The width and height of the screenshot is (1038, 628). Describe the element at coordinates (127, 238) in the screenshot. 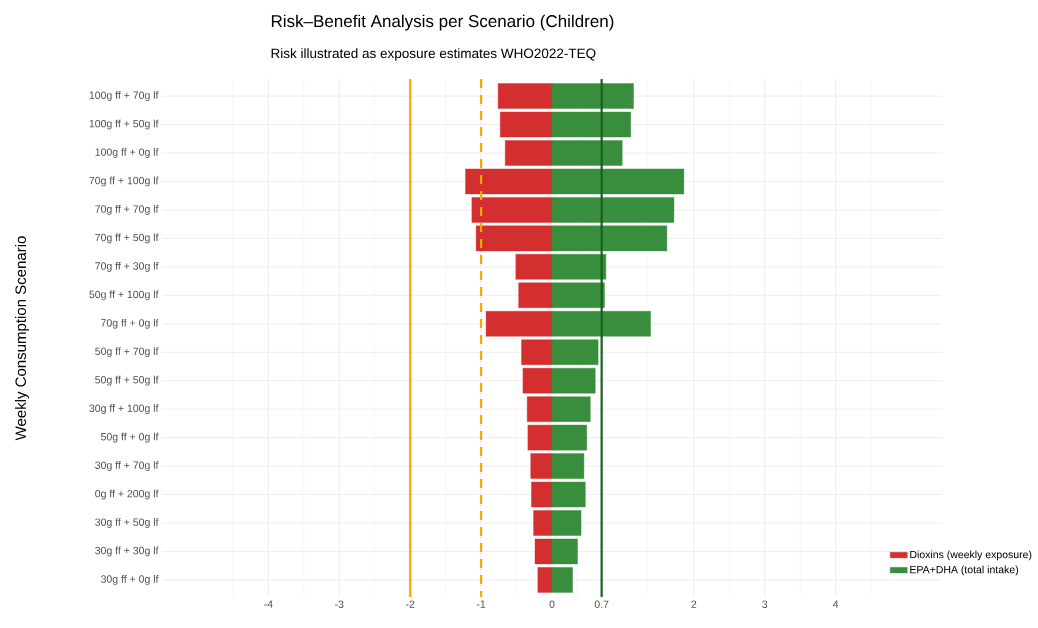

I see `y-tick-label: 70g ff + 50g lf` at that location.